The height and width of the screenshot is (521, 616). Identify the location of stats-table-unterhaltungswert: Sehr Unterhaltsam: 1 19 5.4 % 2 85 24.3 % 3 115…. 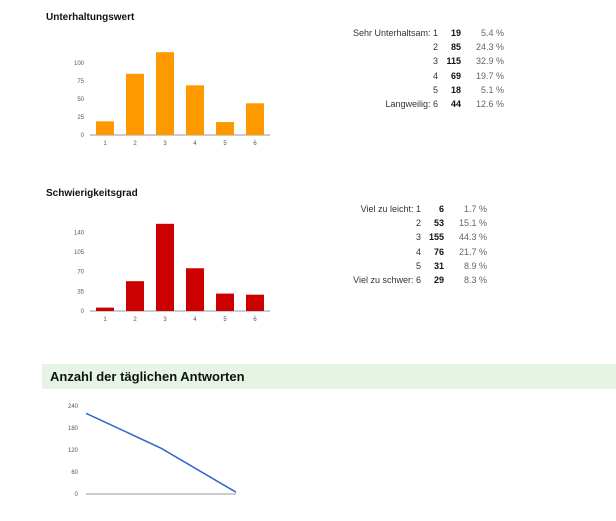
(428, 68).